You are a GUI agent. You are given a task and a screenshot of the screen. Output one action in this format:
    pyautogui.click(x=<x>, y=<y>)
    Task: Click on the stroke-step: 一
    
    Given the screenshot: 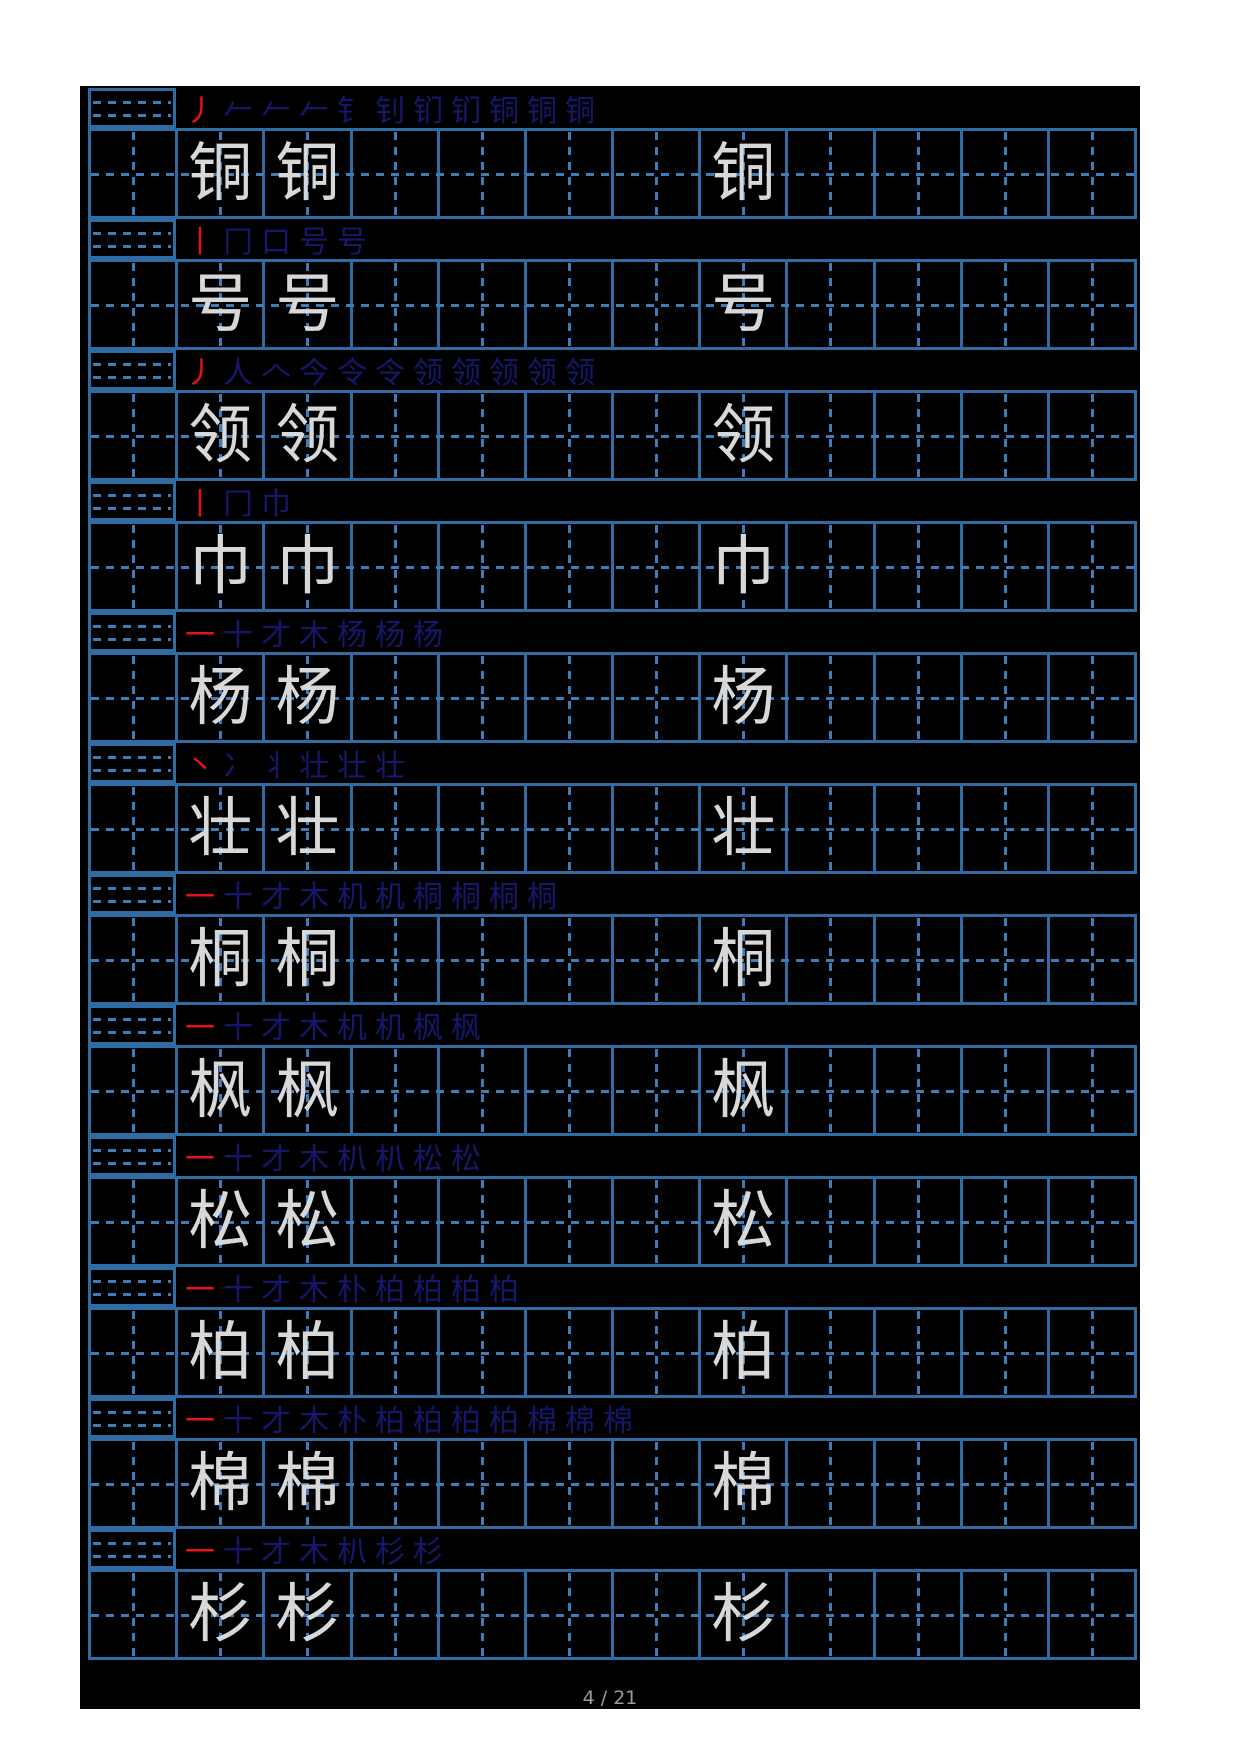 What is the action you would take?
    pyautogui.click(x=200, y=1552)
    